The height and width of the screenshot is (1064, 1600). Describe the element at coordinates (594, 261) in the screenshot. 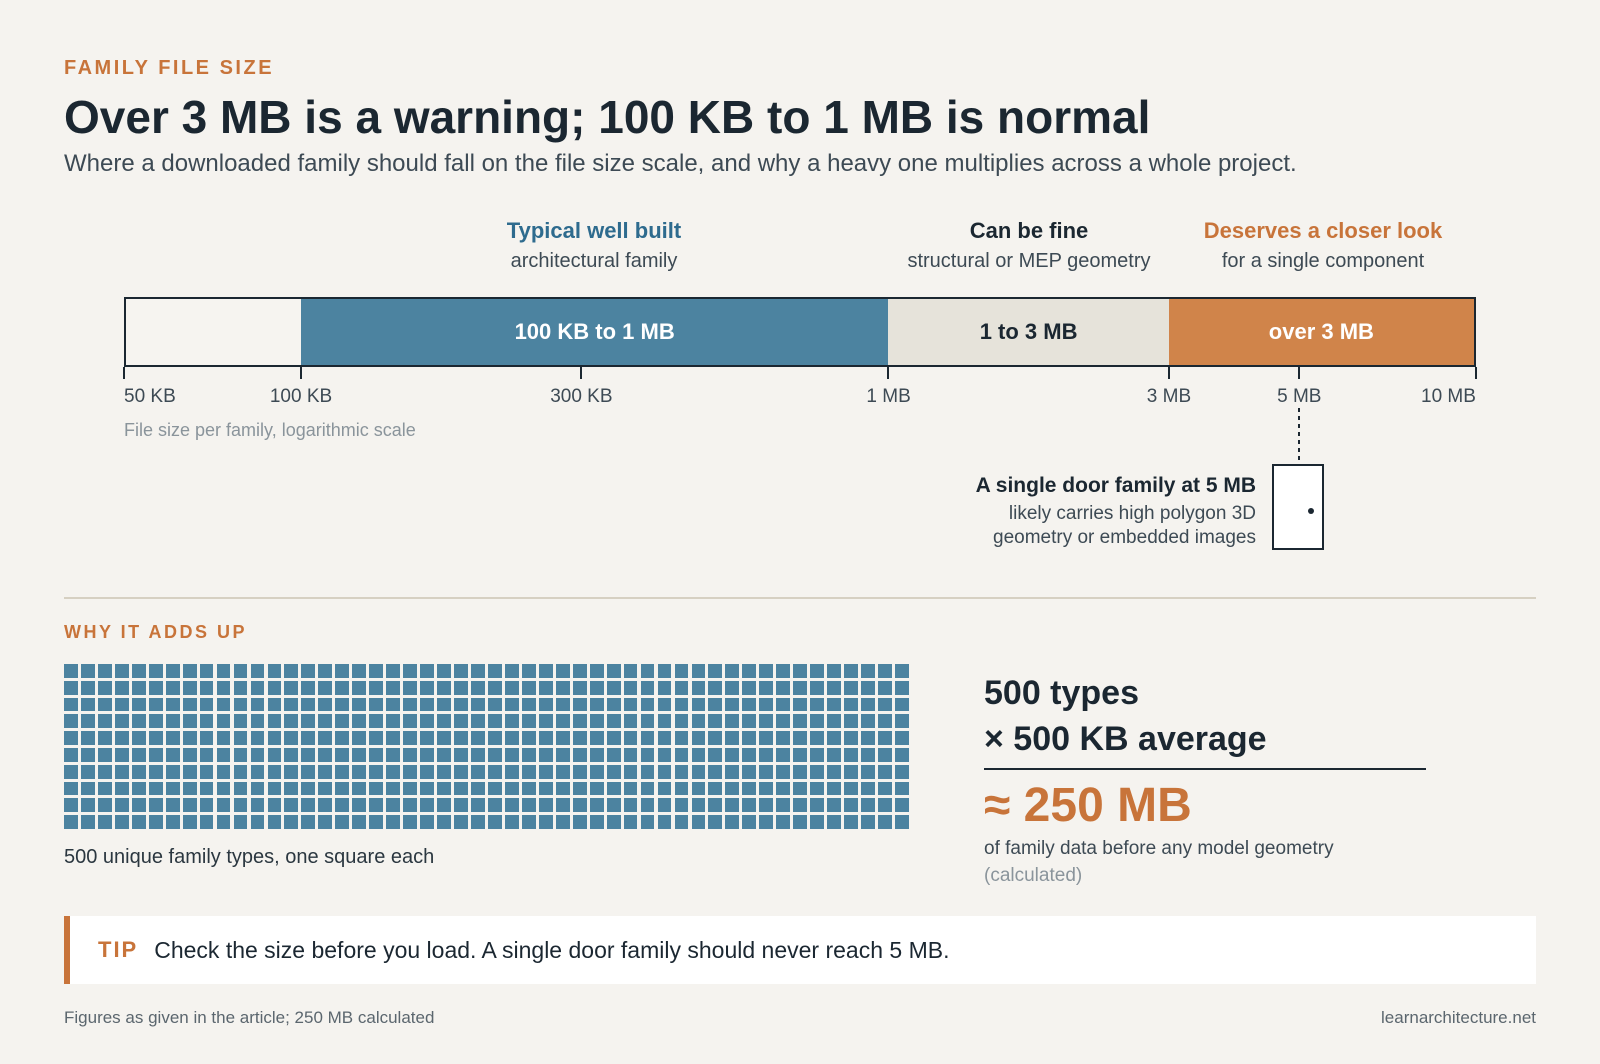

I see `band-heading-typical-note: architectural family` at that location.